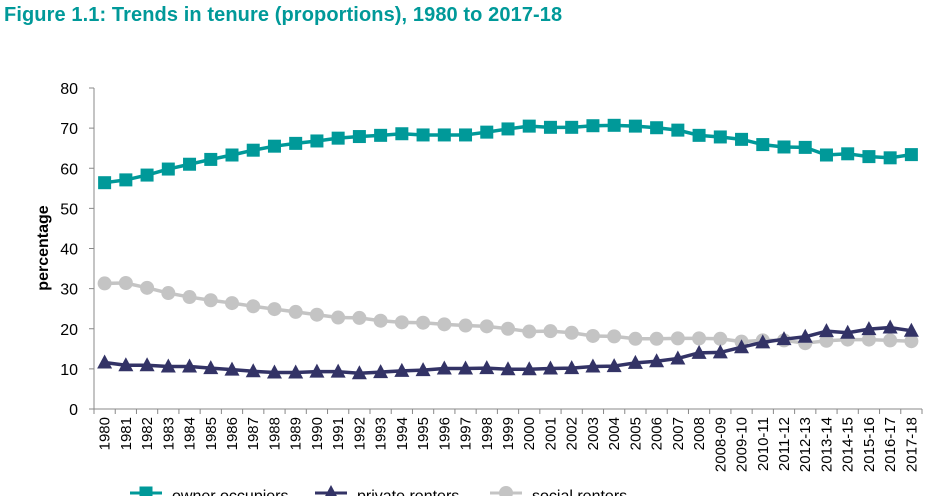  Describe the element at coordinates (359, 433) in the screenshot. I see `x-tick-label: 1992` at that location.